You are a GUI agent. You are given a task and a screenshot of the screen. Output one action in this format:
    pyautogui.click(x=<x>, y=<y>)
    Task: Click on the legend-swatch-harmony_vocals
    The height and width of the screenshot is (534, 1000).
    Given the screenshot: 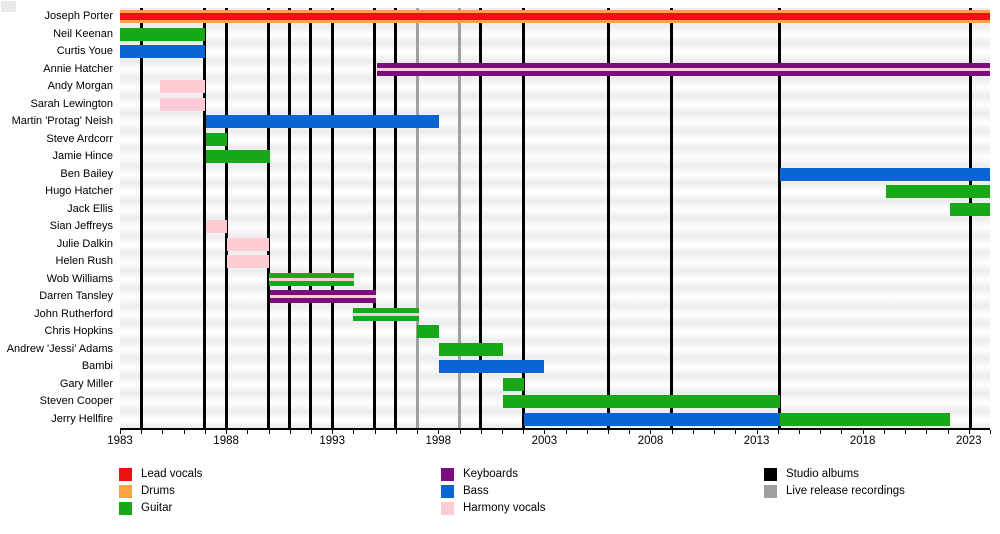 What is the action you would take?
    pyautogui.click(x=447, y=508)
    